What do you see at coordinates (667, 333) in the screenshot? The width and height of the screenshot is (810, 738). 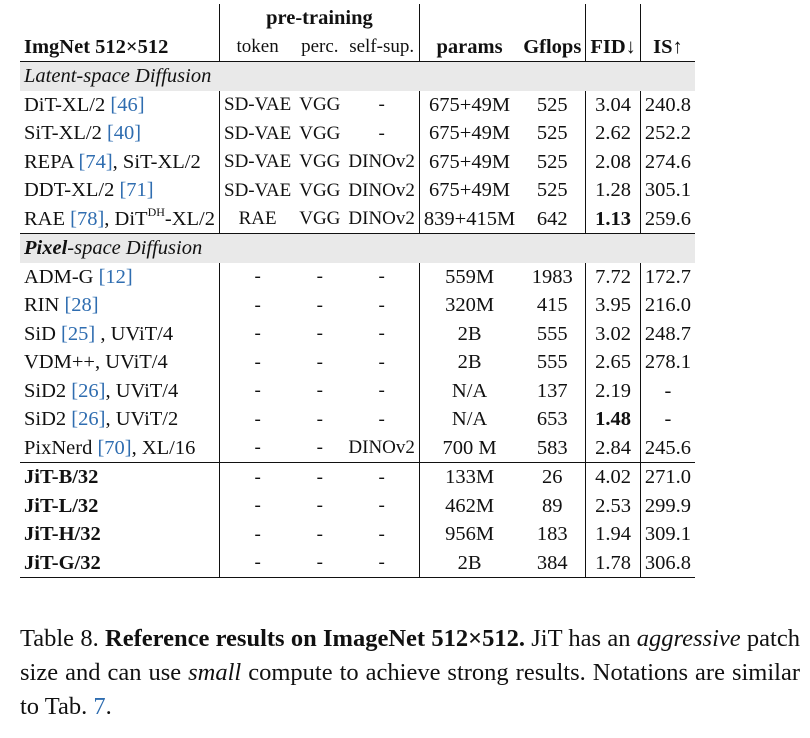 I see `is-cell: 248.7` at bounding box center [667, 333].